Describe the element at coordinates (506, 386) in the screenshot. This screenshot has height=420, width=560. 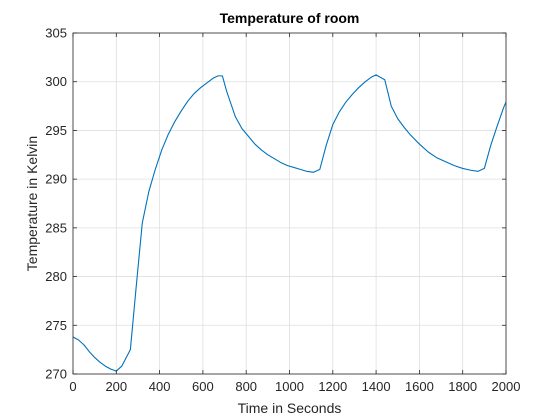
I see `x-tick-label: 2000` at that location.